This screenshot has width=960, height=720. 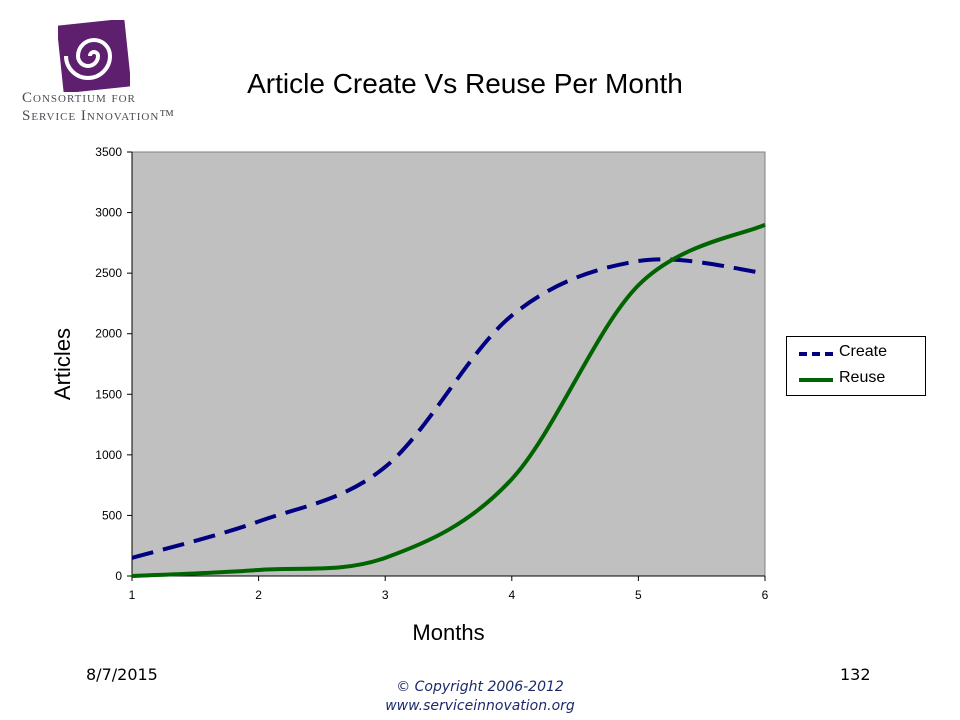 What do you see at coordinates (863, 351) in the screenshot?
I see `legend-label-create: Create` at bounding box center [863, 351].